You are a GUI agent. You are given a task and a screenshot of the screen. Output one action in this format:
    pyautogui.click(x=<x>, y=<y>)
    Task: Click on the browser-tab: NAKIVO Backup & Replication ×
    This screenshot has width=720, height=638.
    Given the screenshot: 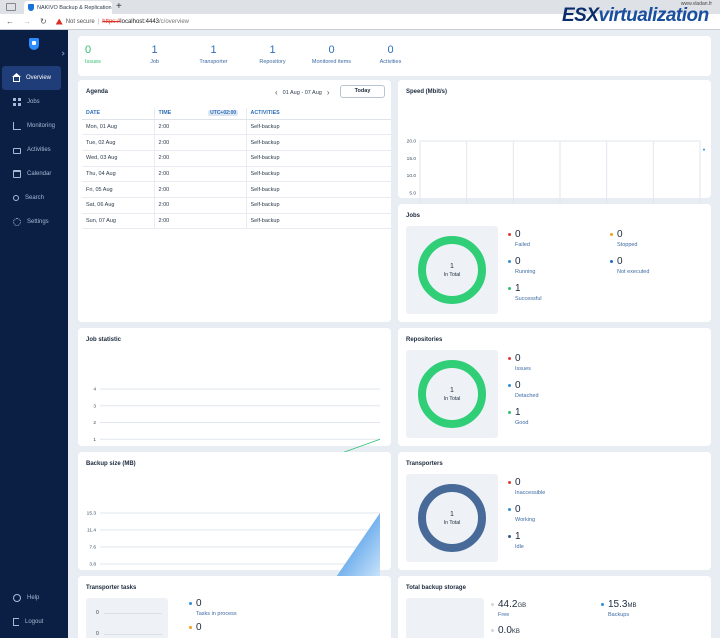 What is the action you would take?
    pyautogui.click(x=68, y=7)
    